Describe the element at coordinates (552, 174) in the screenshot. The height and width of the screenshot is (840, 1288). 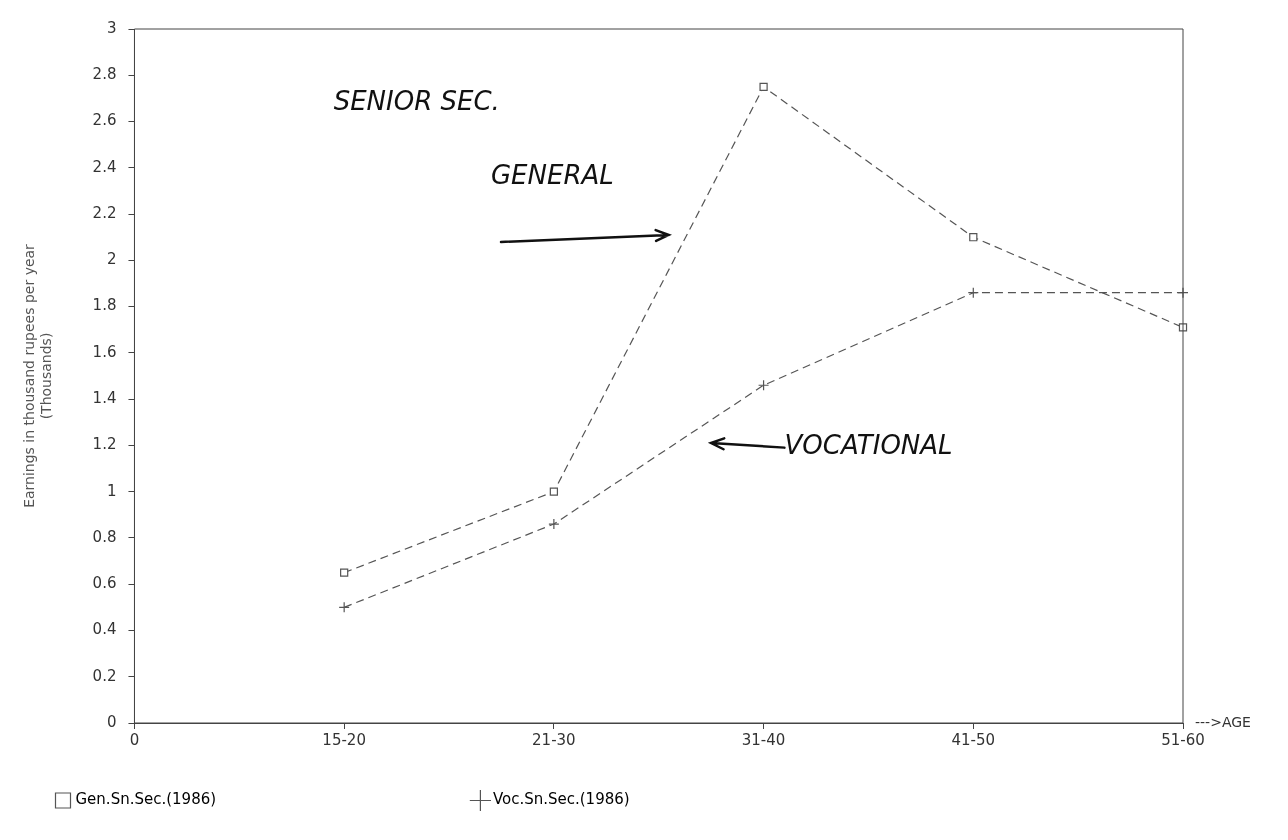
I see `annotation: GENERAL` at that location.